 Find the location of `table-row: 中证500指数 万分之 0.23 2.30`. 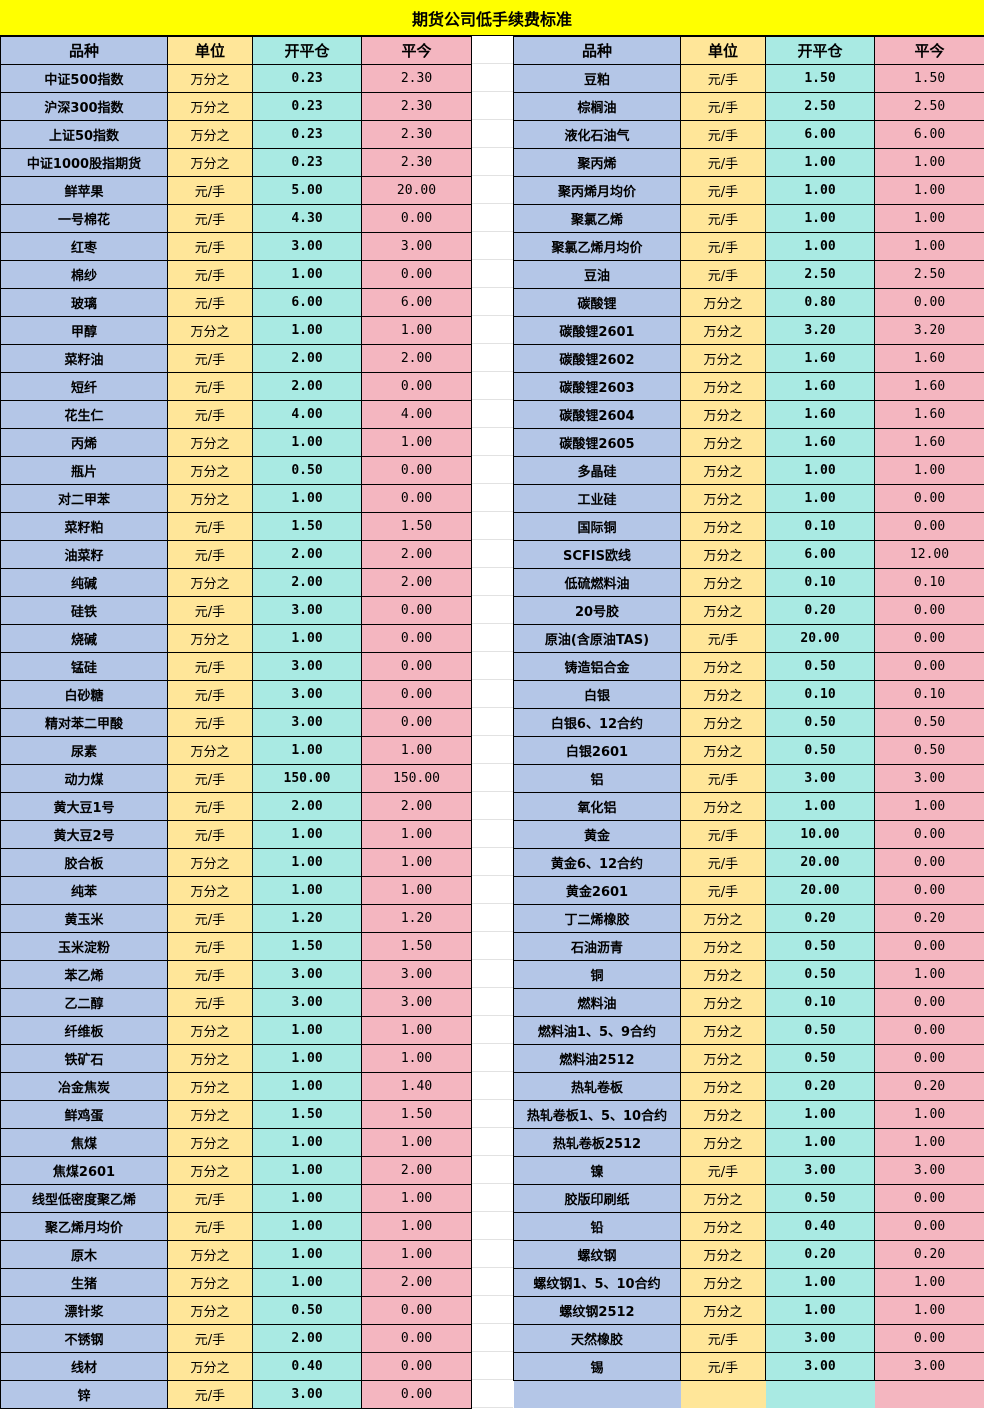

table-row: 中证500指数 万分之 0.23 2.30 is located at coordinates (236, 78).